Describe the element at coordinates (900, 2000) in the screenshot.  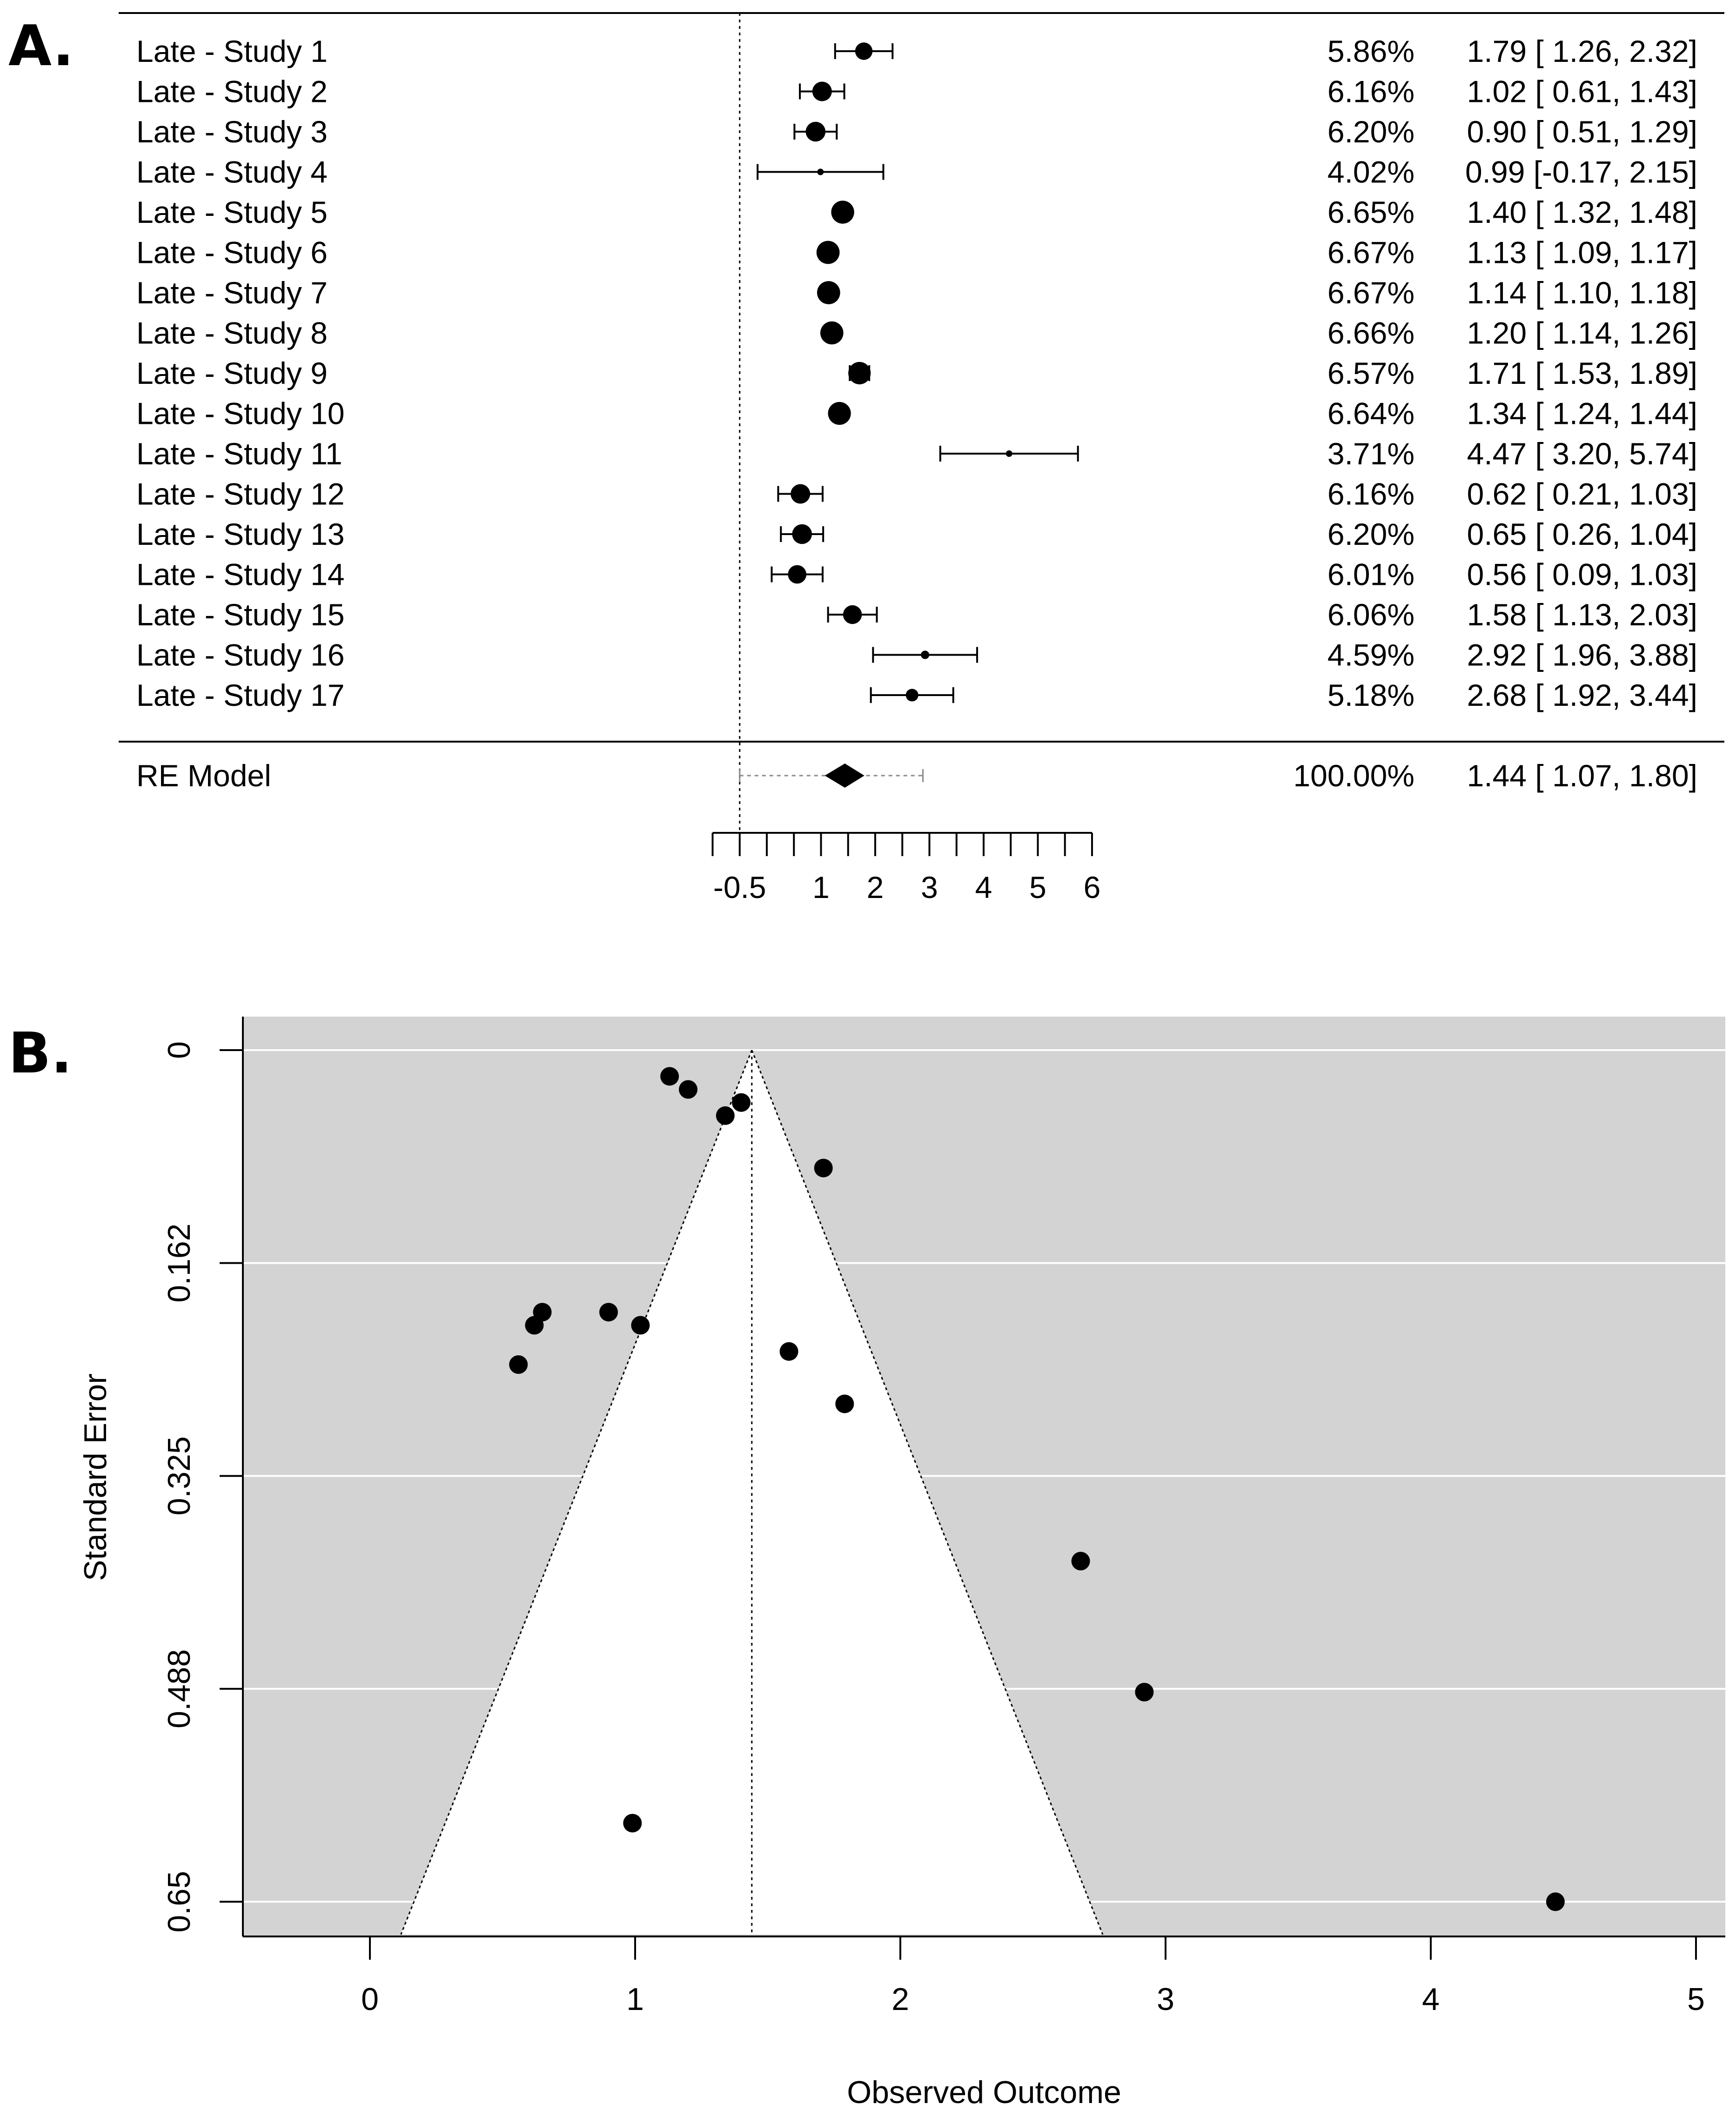
I see `funnel-x-tick-label: 2` at that location.